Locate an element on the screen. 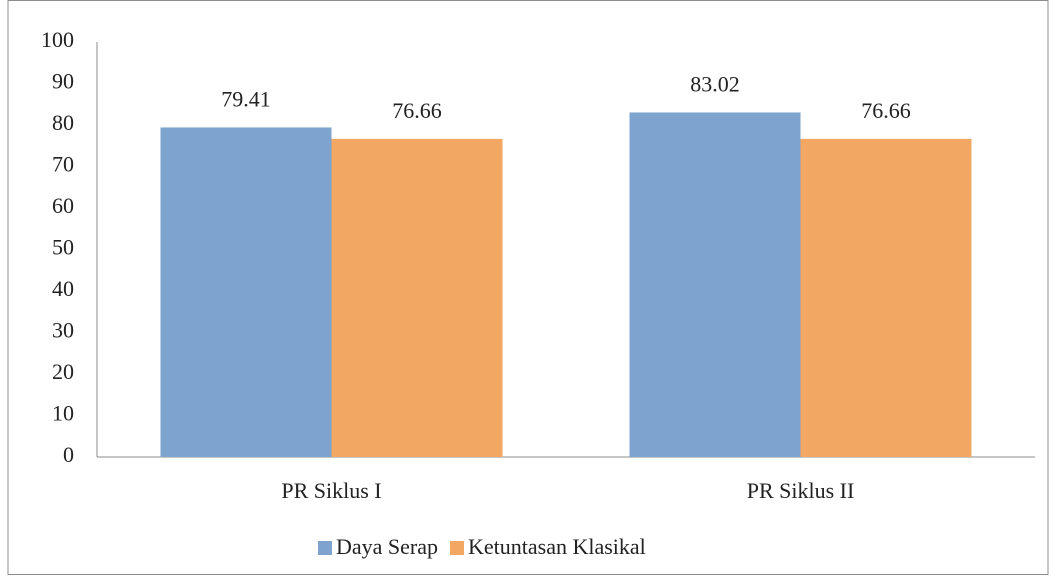  y-tick-label: 60 is located at coordinates (63, 205).